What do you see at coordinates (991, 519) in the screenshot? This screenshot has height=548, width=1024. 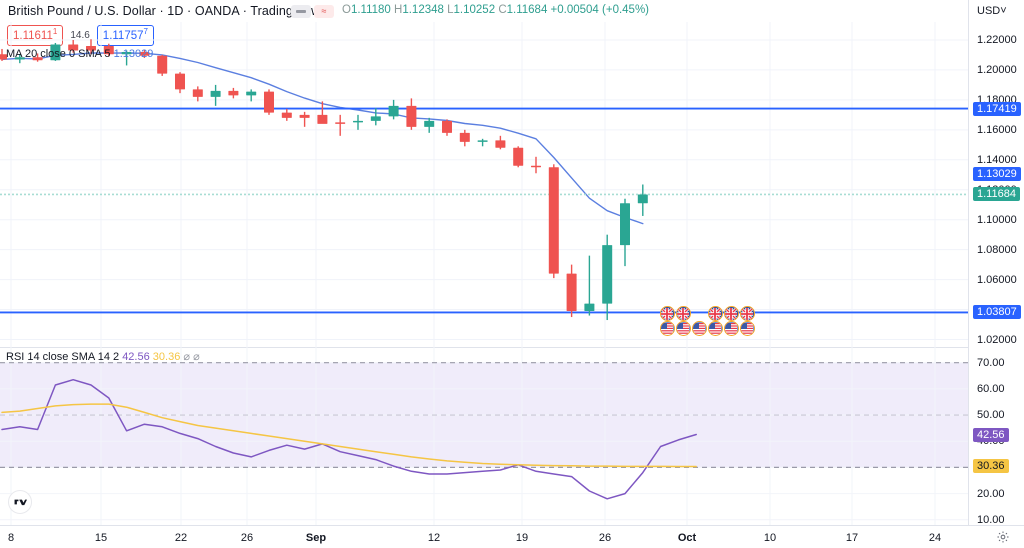 I see `rsi-axis-tick: 10.00` at bounding box center [991, 519].